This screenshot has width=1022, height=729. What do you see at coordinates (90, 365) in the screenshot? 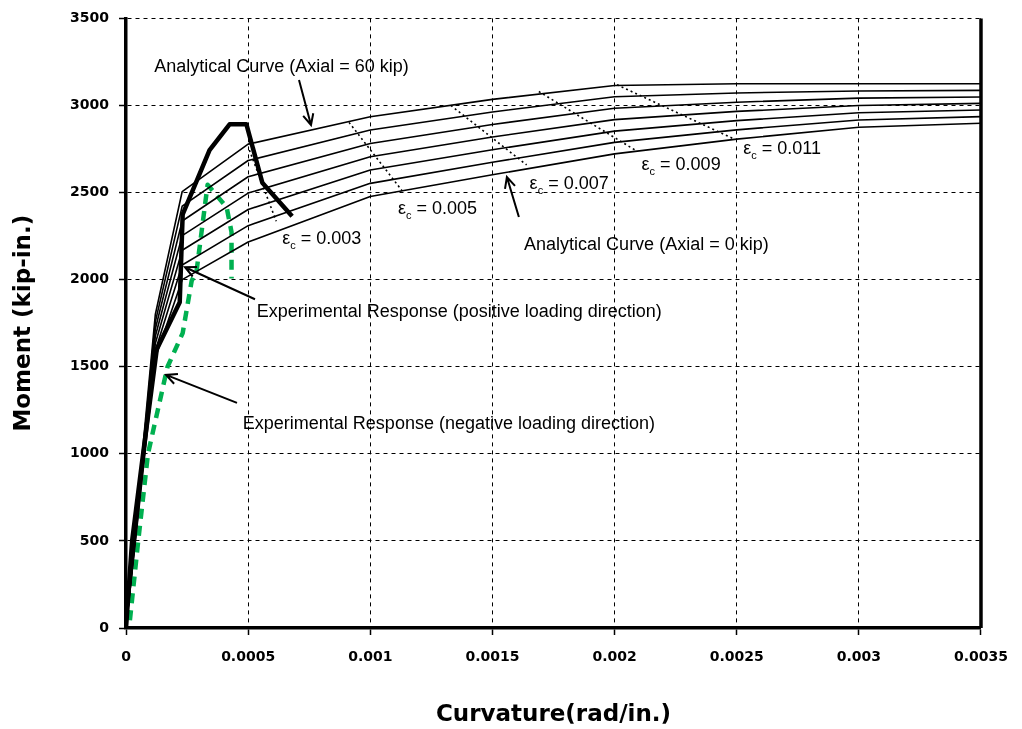
I see `y-tick-label: 1500` at bounding box center [90, 365].